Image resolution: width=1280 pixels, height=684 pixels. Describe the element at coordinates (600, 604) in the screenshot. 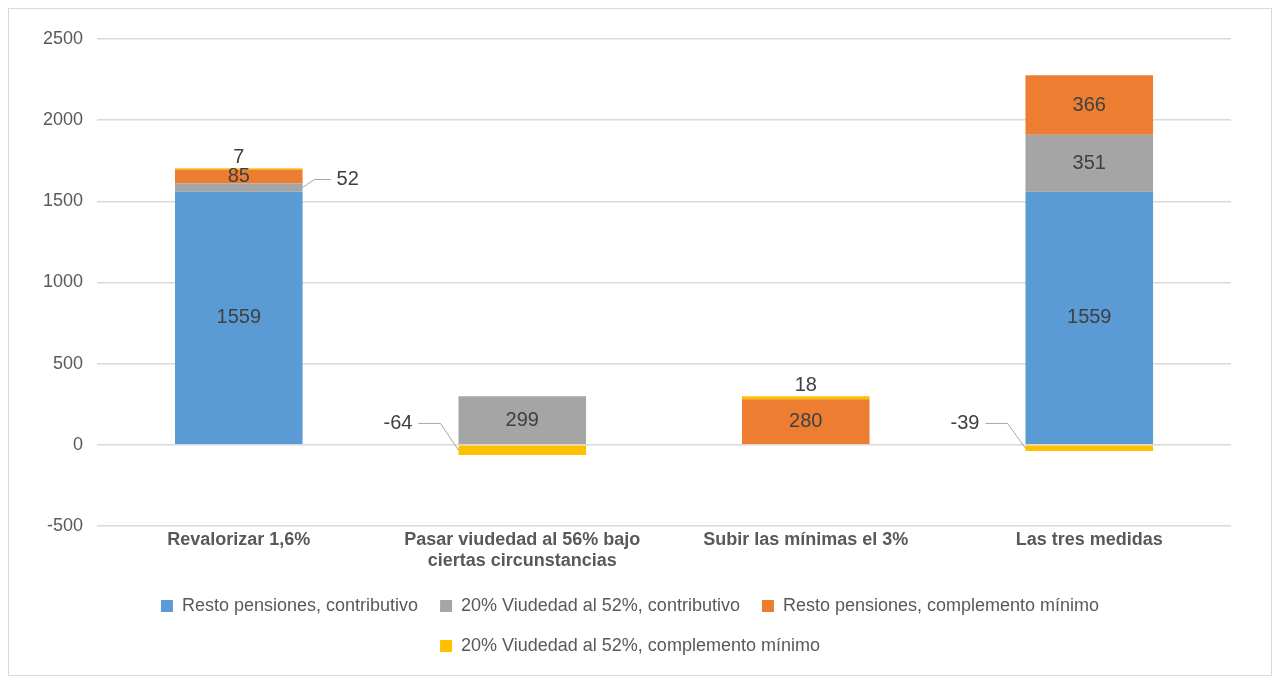

I see `legend-label: 20% Viudedad al 52%, contributivo` at that location.